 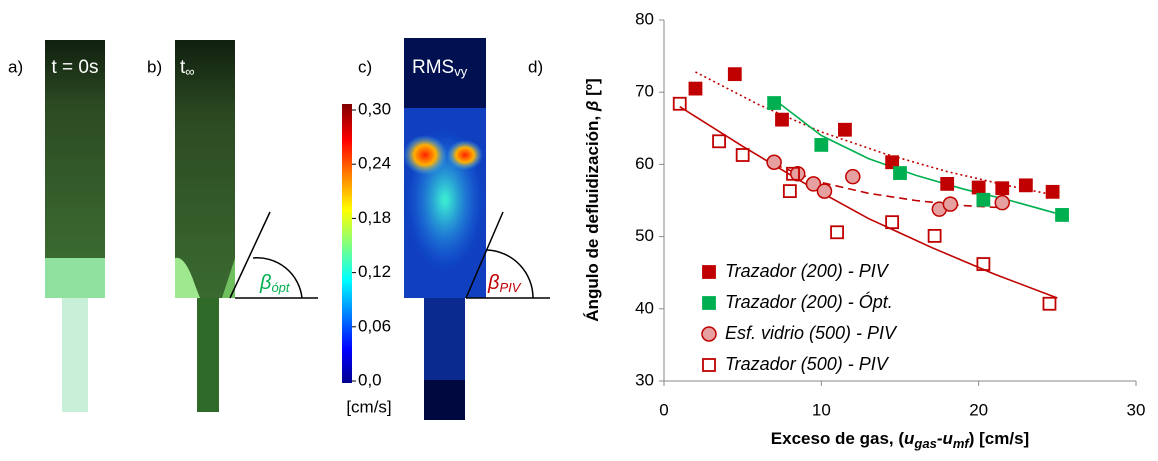 I want to click on label-part: Exceso de gas, (, so click(x=838, y=438).